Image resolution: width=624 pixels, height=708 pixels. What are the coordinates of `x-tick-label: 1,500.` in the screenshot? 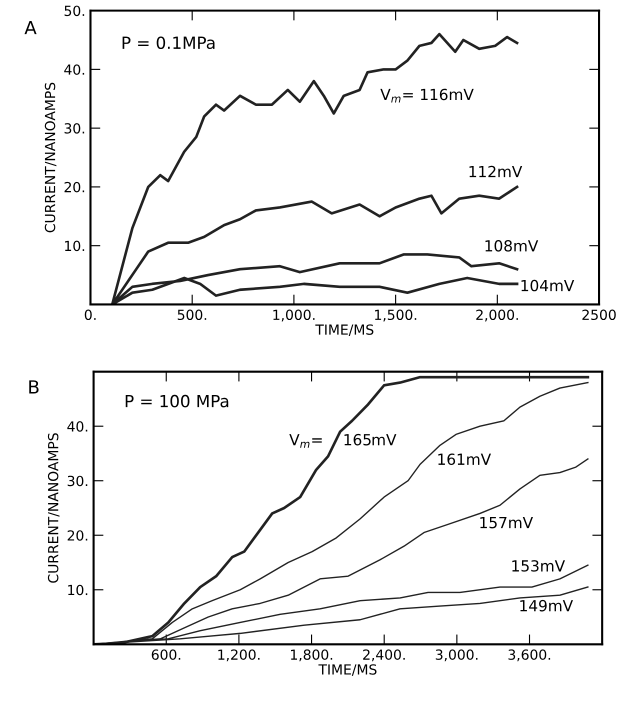 It's located at (395, 316).